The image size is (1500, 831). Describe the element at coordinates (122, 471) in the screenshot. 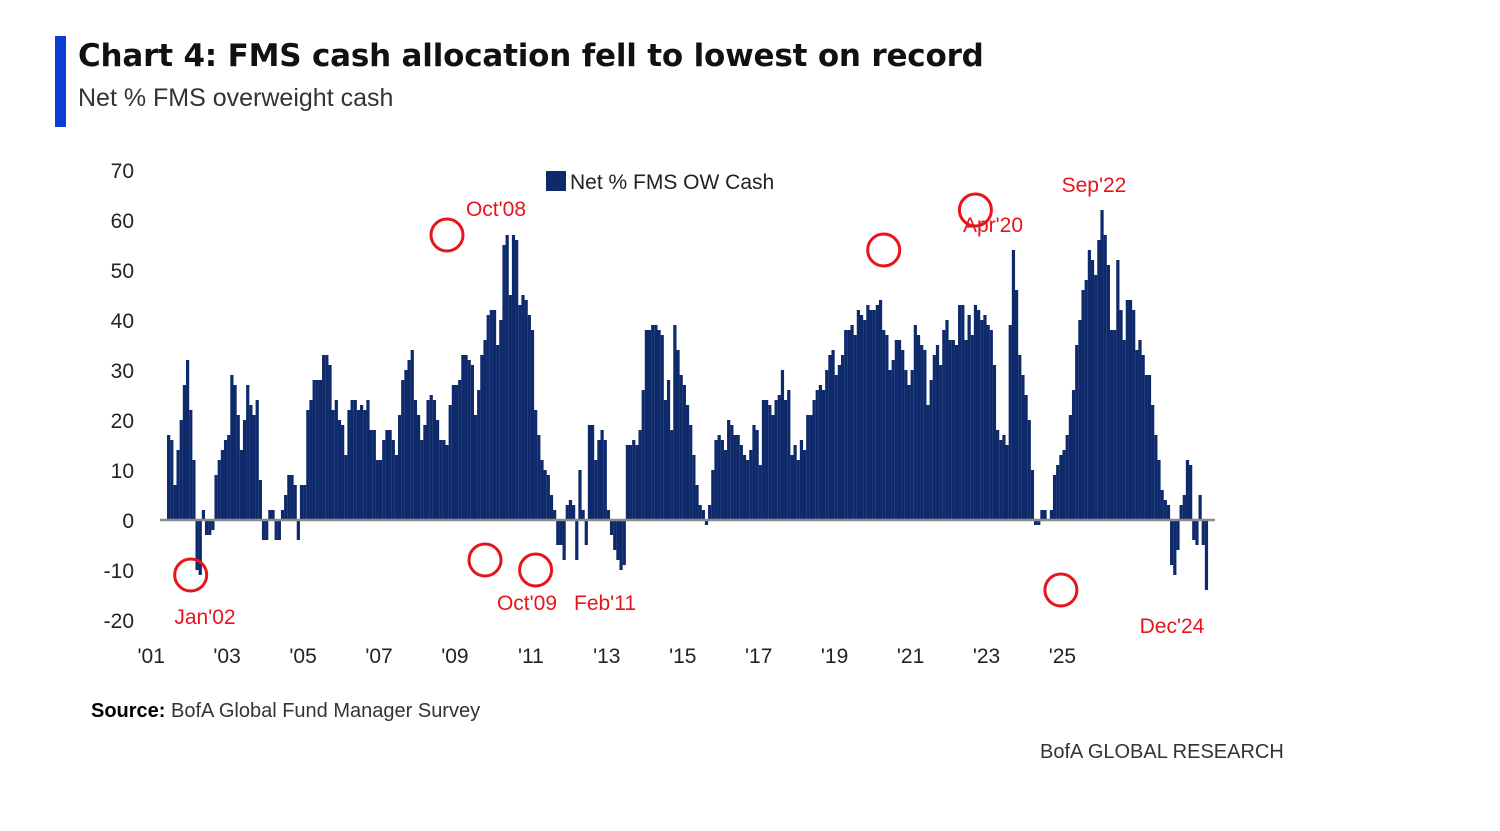

I see `y-tick-label: 10` at that location.